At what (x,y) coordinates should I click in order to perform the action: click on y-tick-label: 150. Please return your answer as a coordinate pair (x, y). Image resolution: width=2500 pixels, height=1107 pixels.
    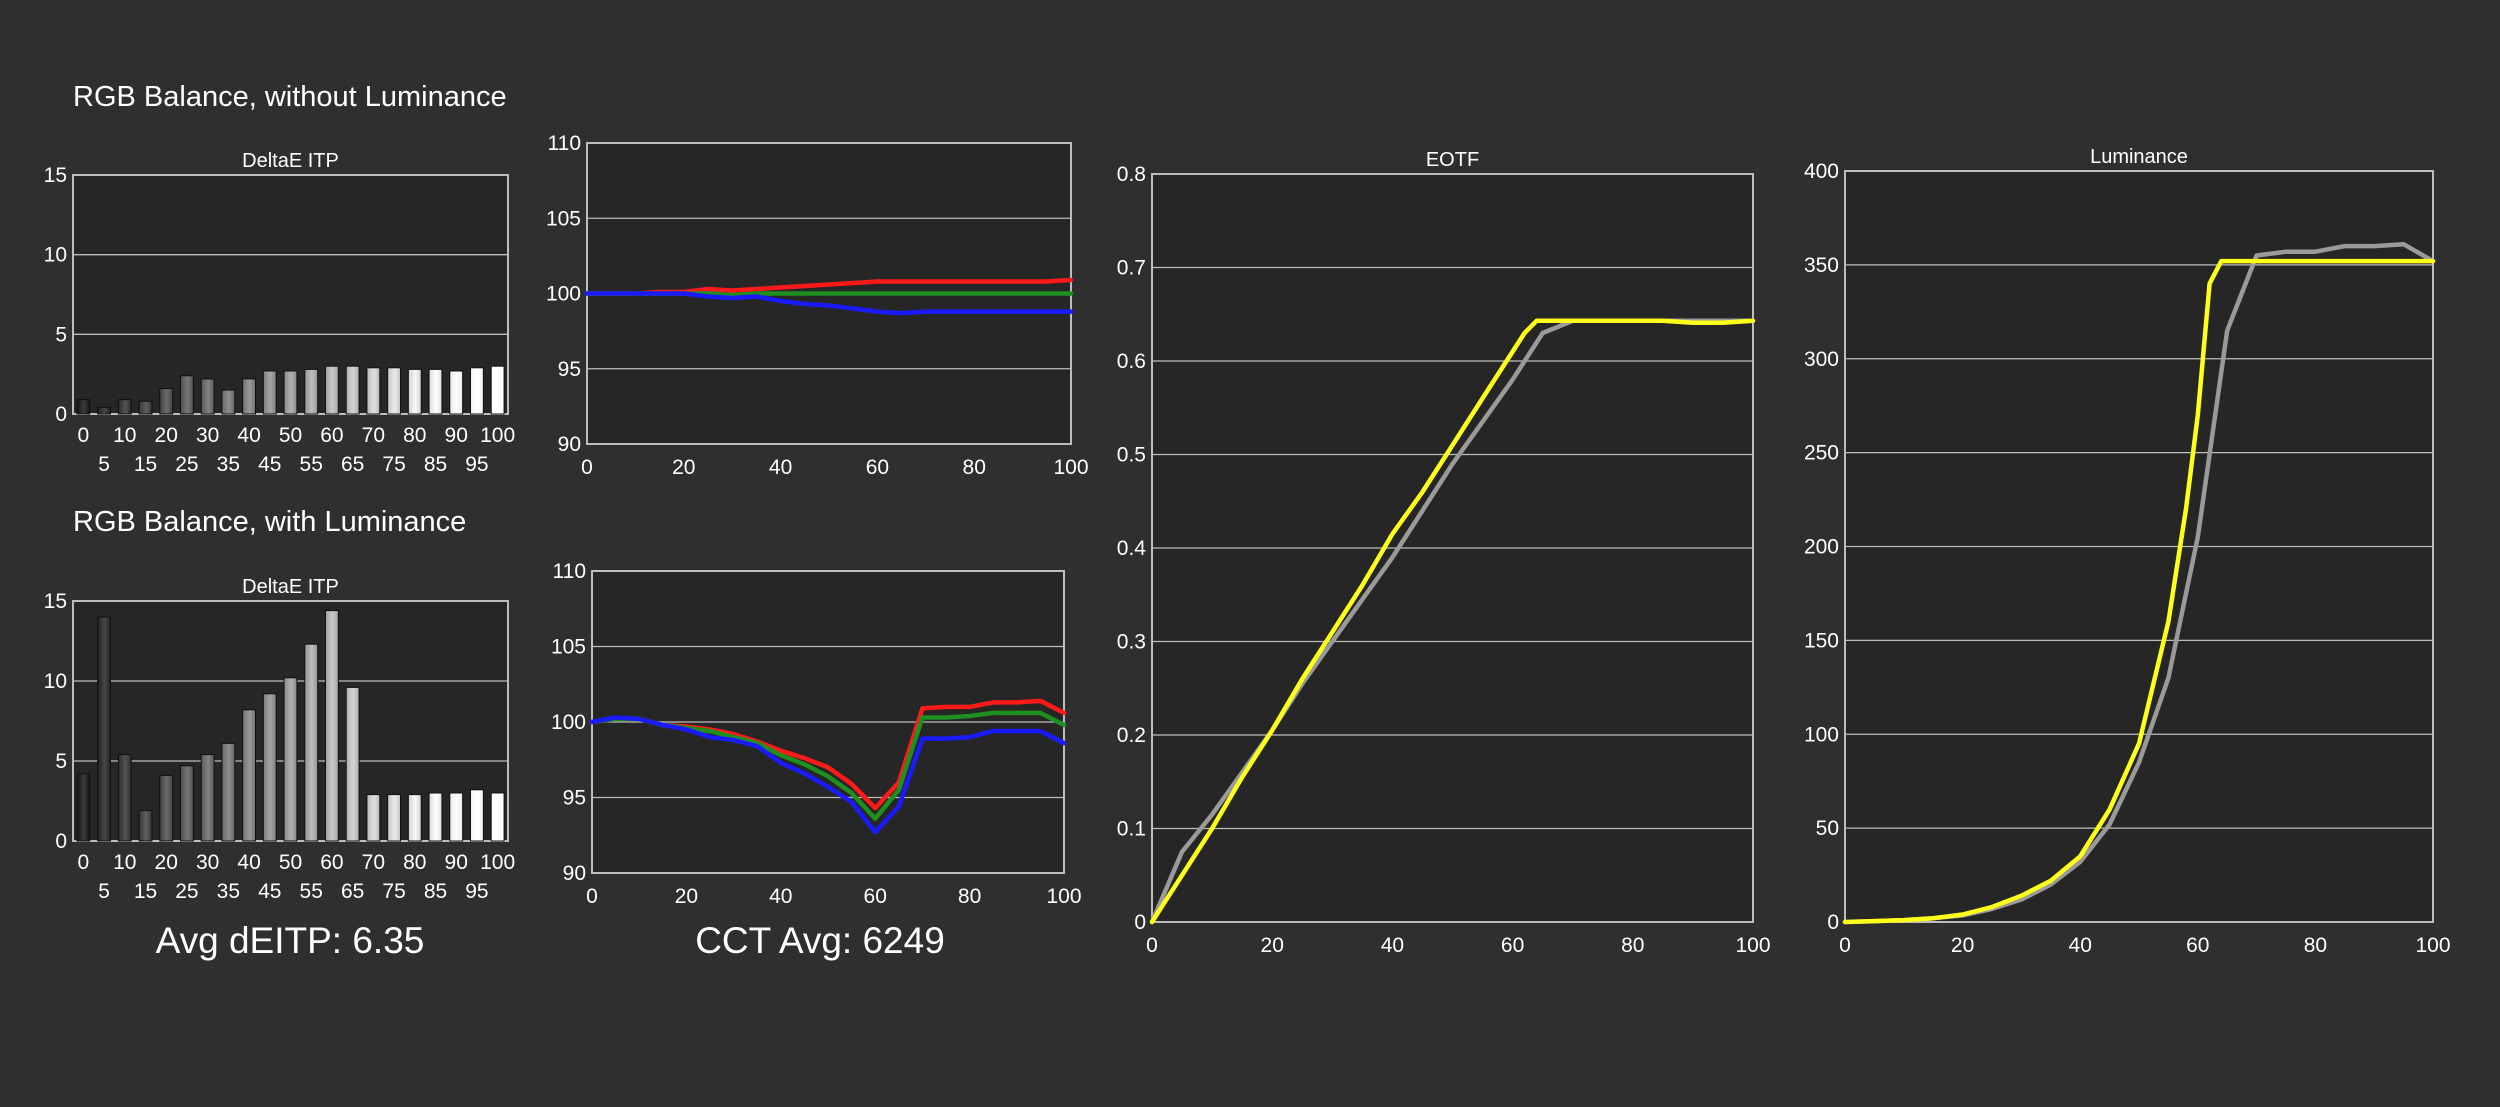
    Looking at the image, I should click on (1821, 640).